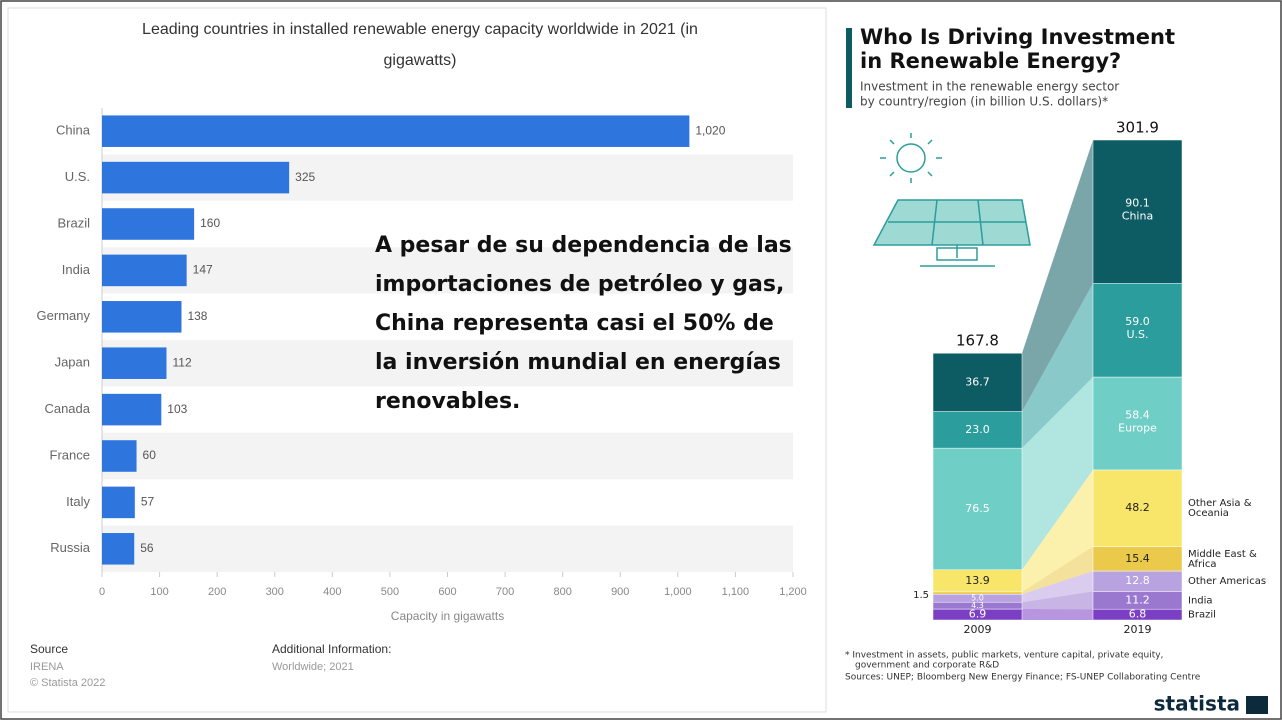  Describe the element at coordinates (1222, 559) in the screenshot. I see `legend-label: Middle East & Africa` at that location.